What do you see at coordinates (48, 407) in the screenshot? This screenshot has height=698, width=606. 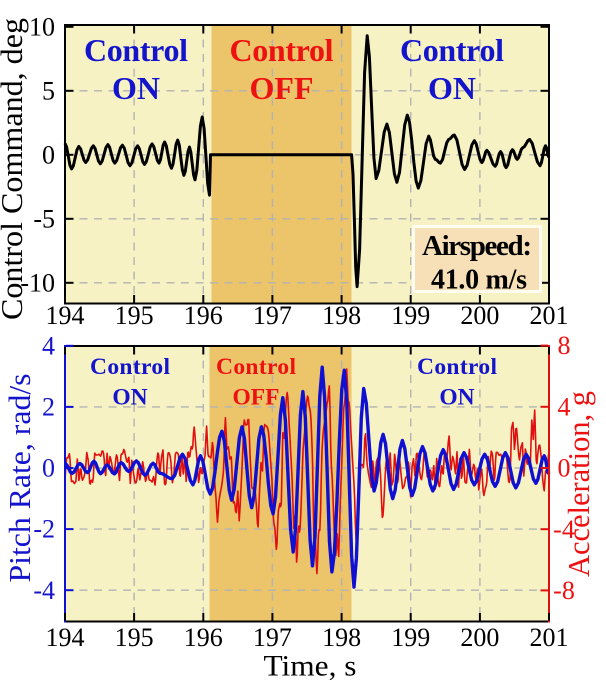 I see `svg-text: 2` at bounding box center [48, 407].